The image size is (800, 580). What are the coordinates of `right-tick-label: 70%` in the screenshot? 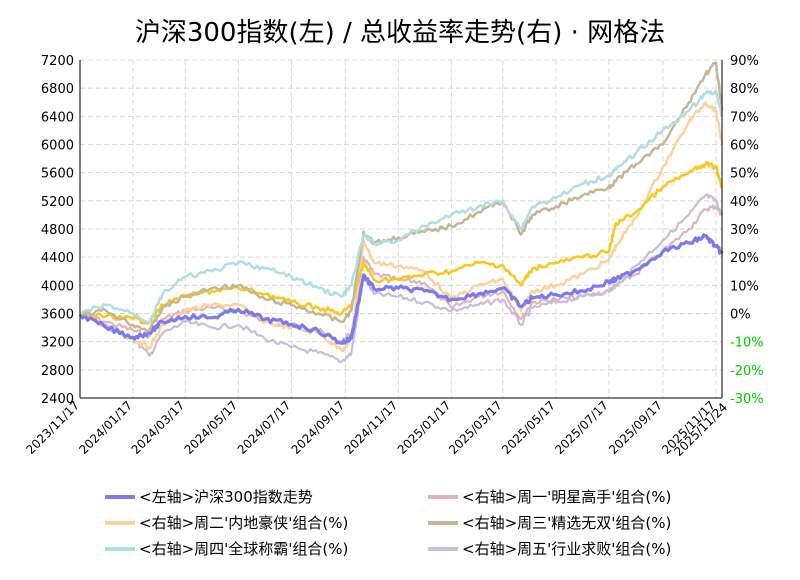 It's located at (744, 117).